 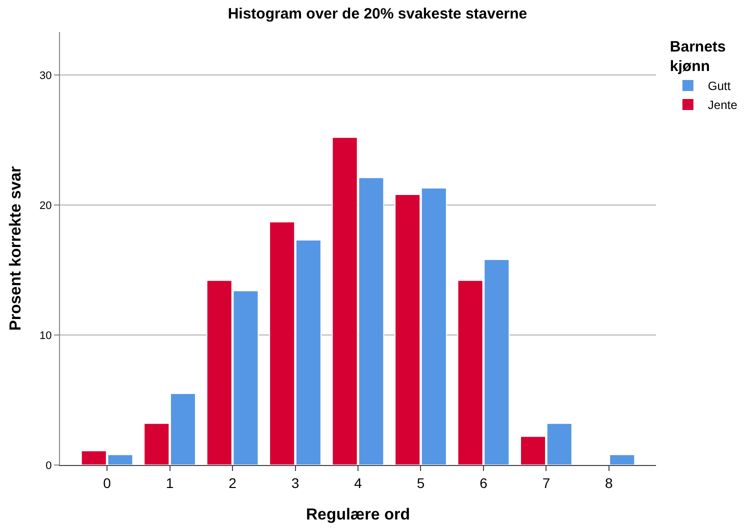 I want to click on x-tick-label: 2, so click(x=232, y=482).